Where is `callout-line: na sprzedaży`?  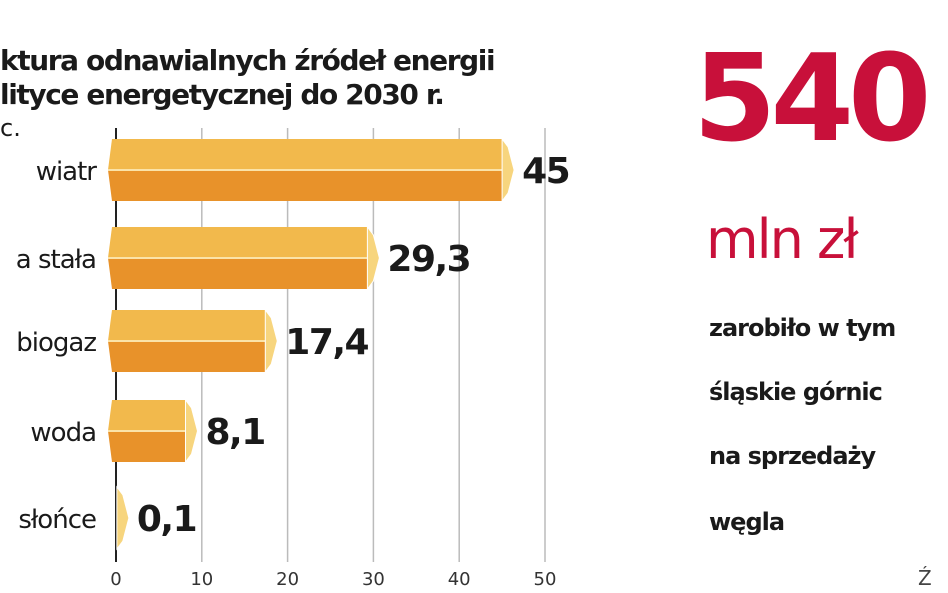 callout-line: na sprzedaży is located at coordinates (792, 456).